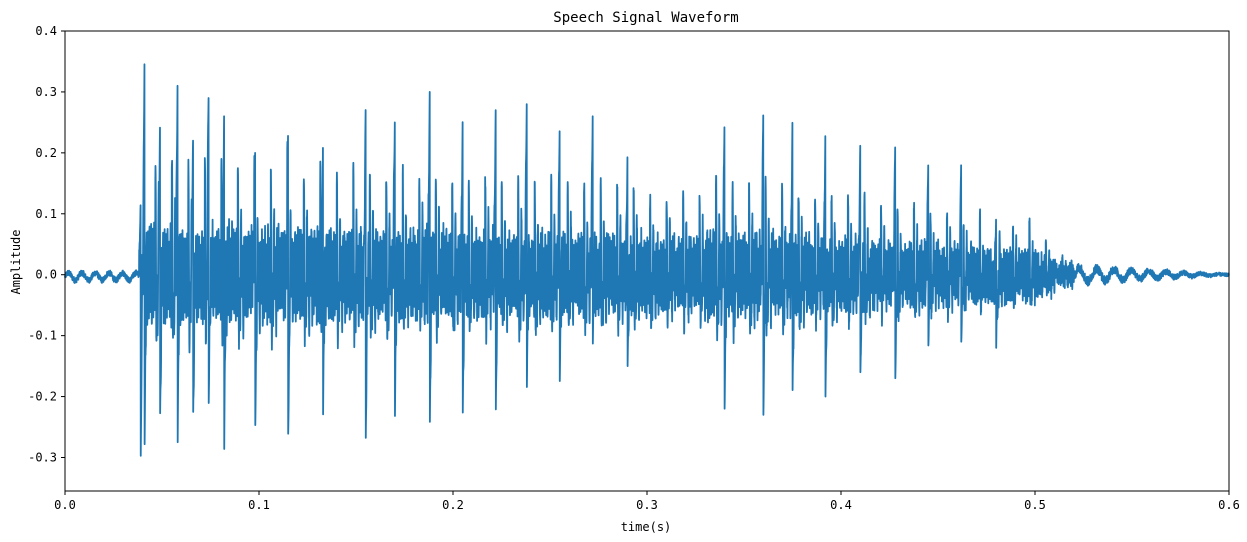  I want to click on y-tick-label: -0.3, so click(42, 457).